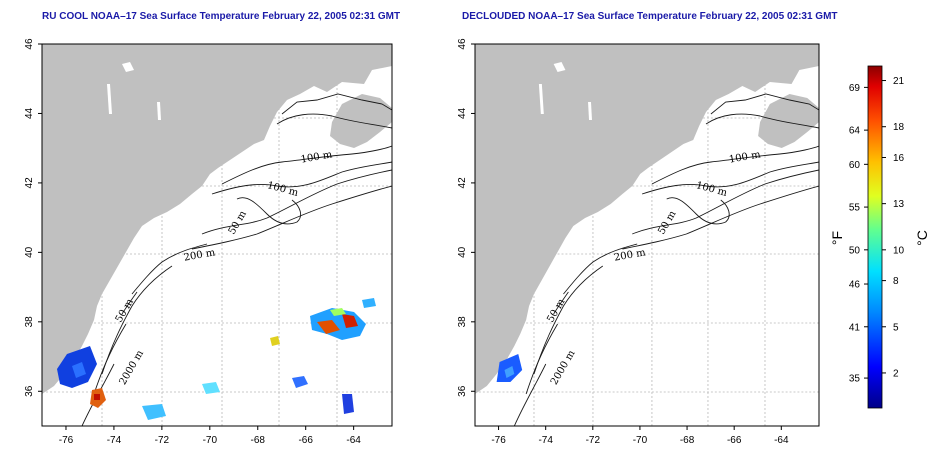 The image size is (950, 475). What do you see at coordinates (462, 183) in the screenshot?
I see `right-lat-tick-label: 42` at bounding box center [462, 183].